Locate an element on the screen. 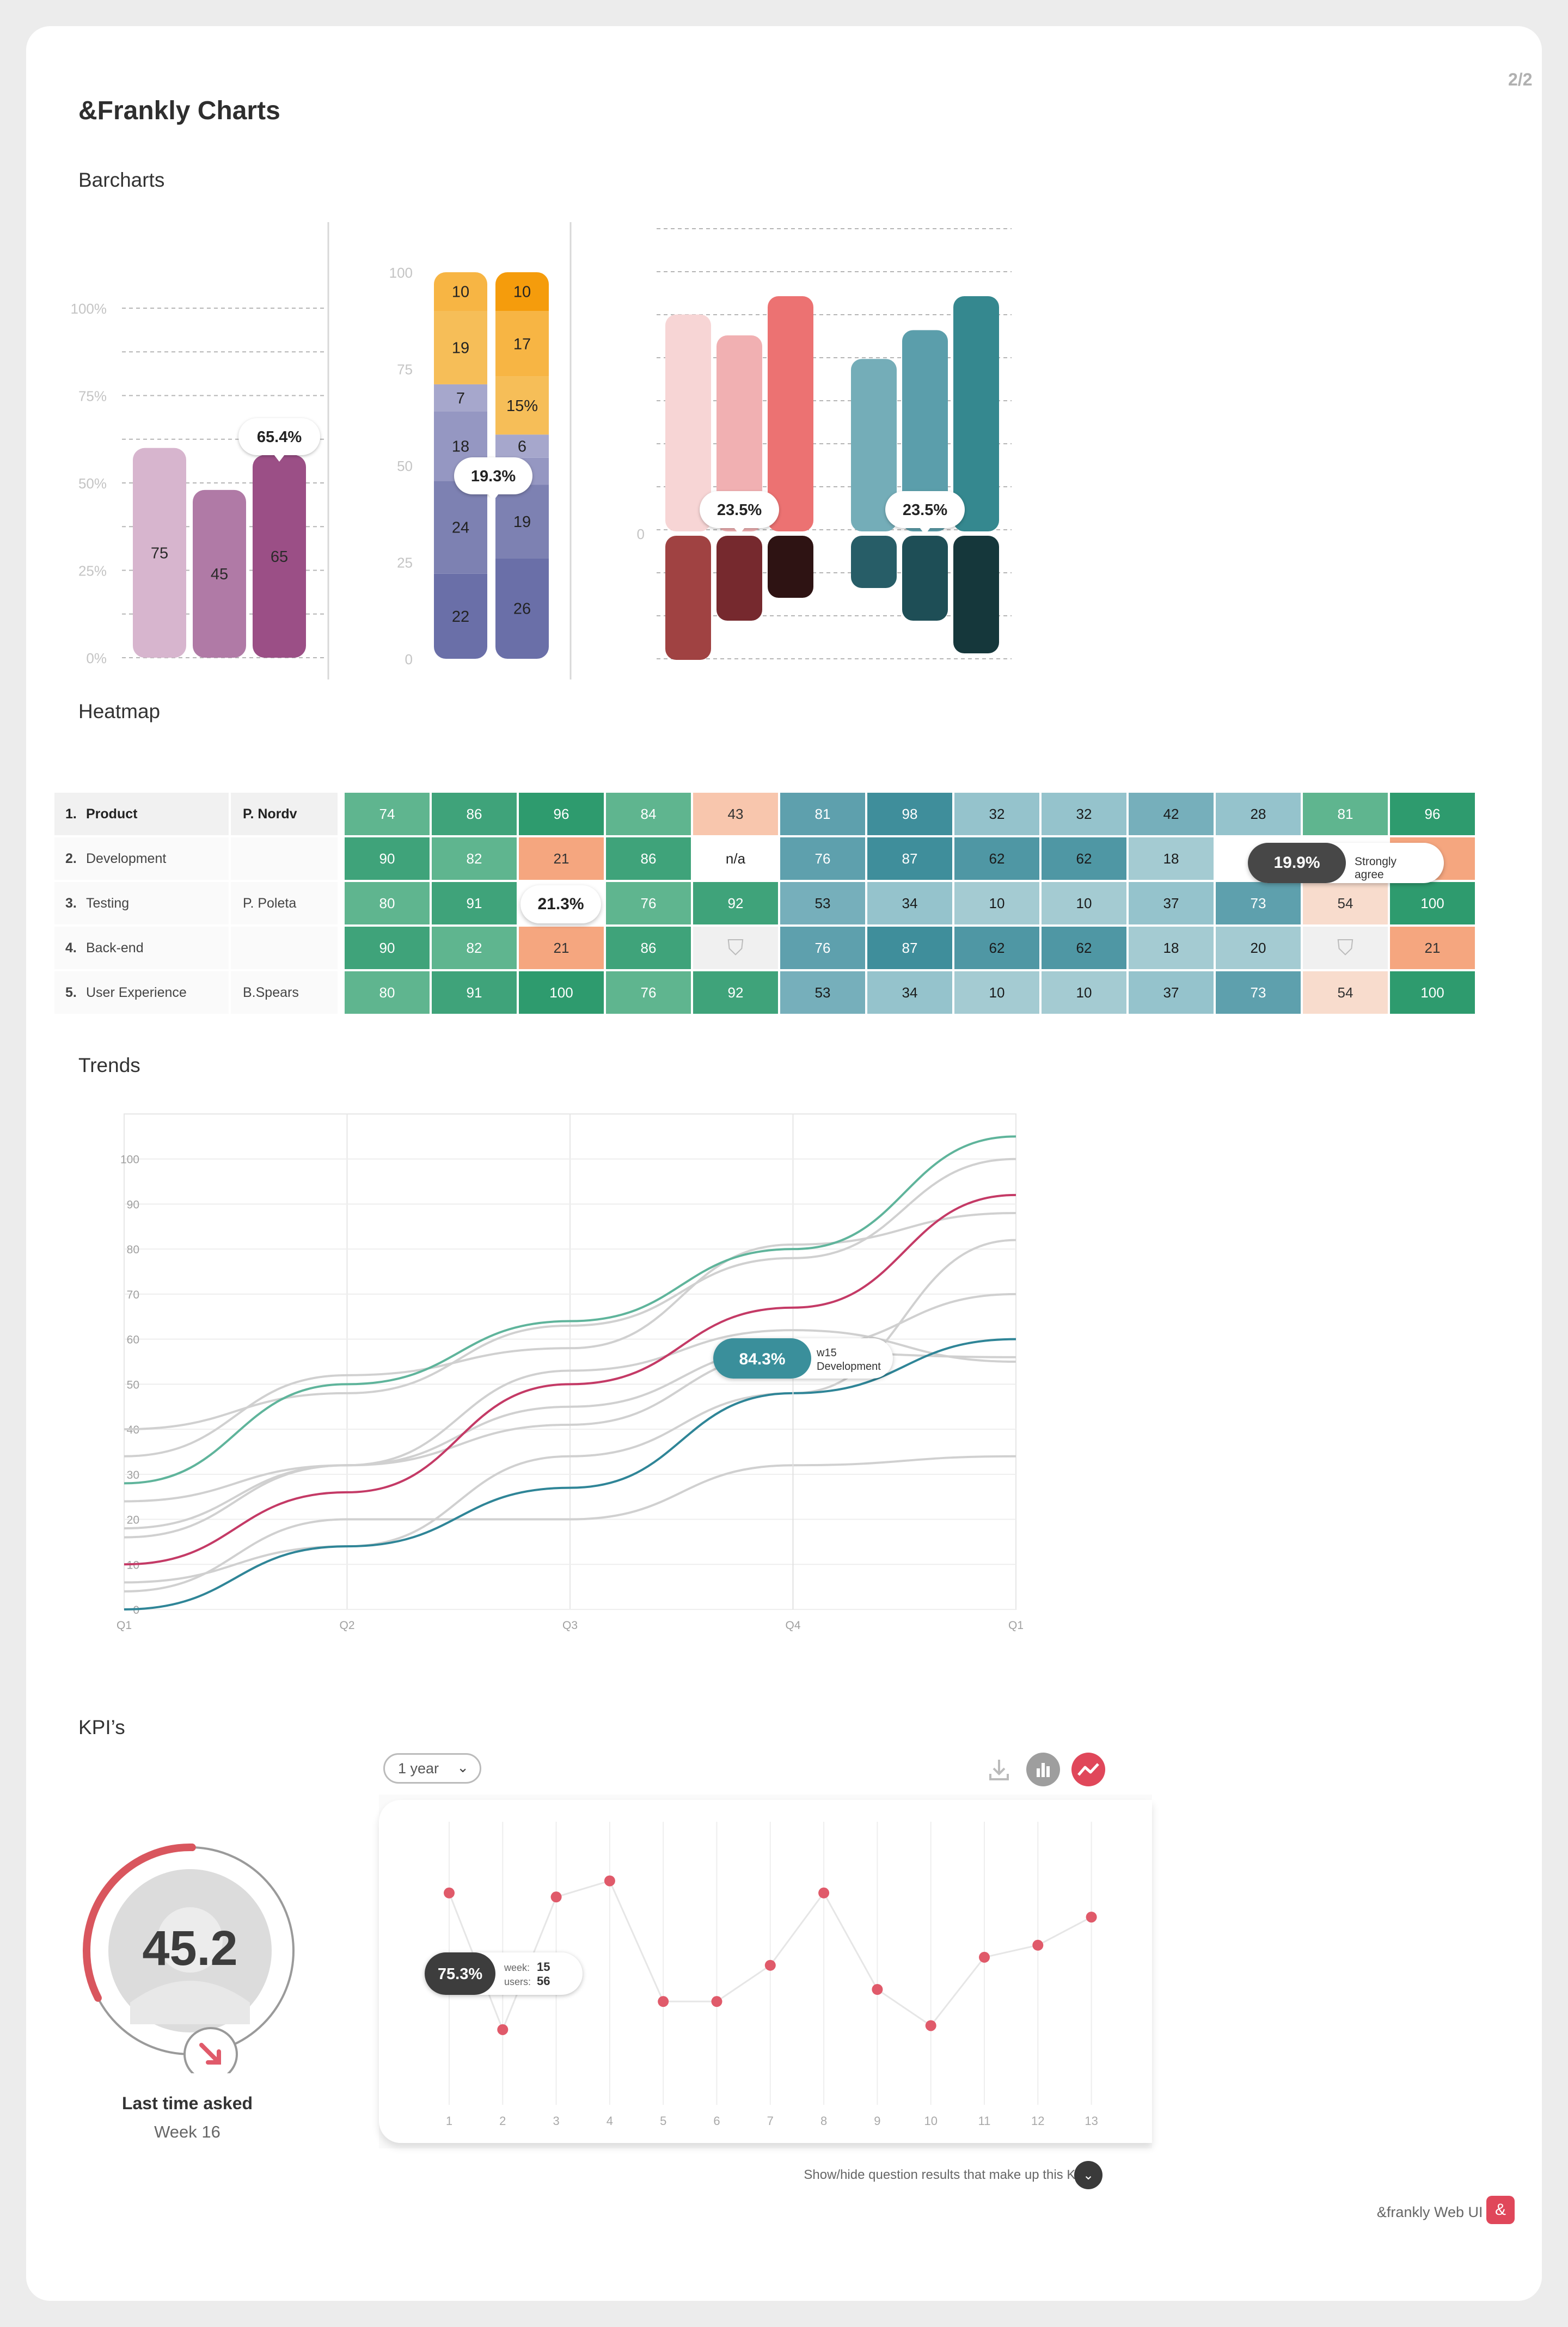 The height and width of the screenshot is (2327, 1568). heatmap-cell: 28 is located at coordinates (1258, 814).